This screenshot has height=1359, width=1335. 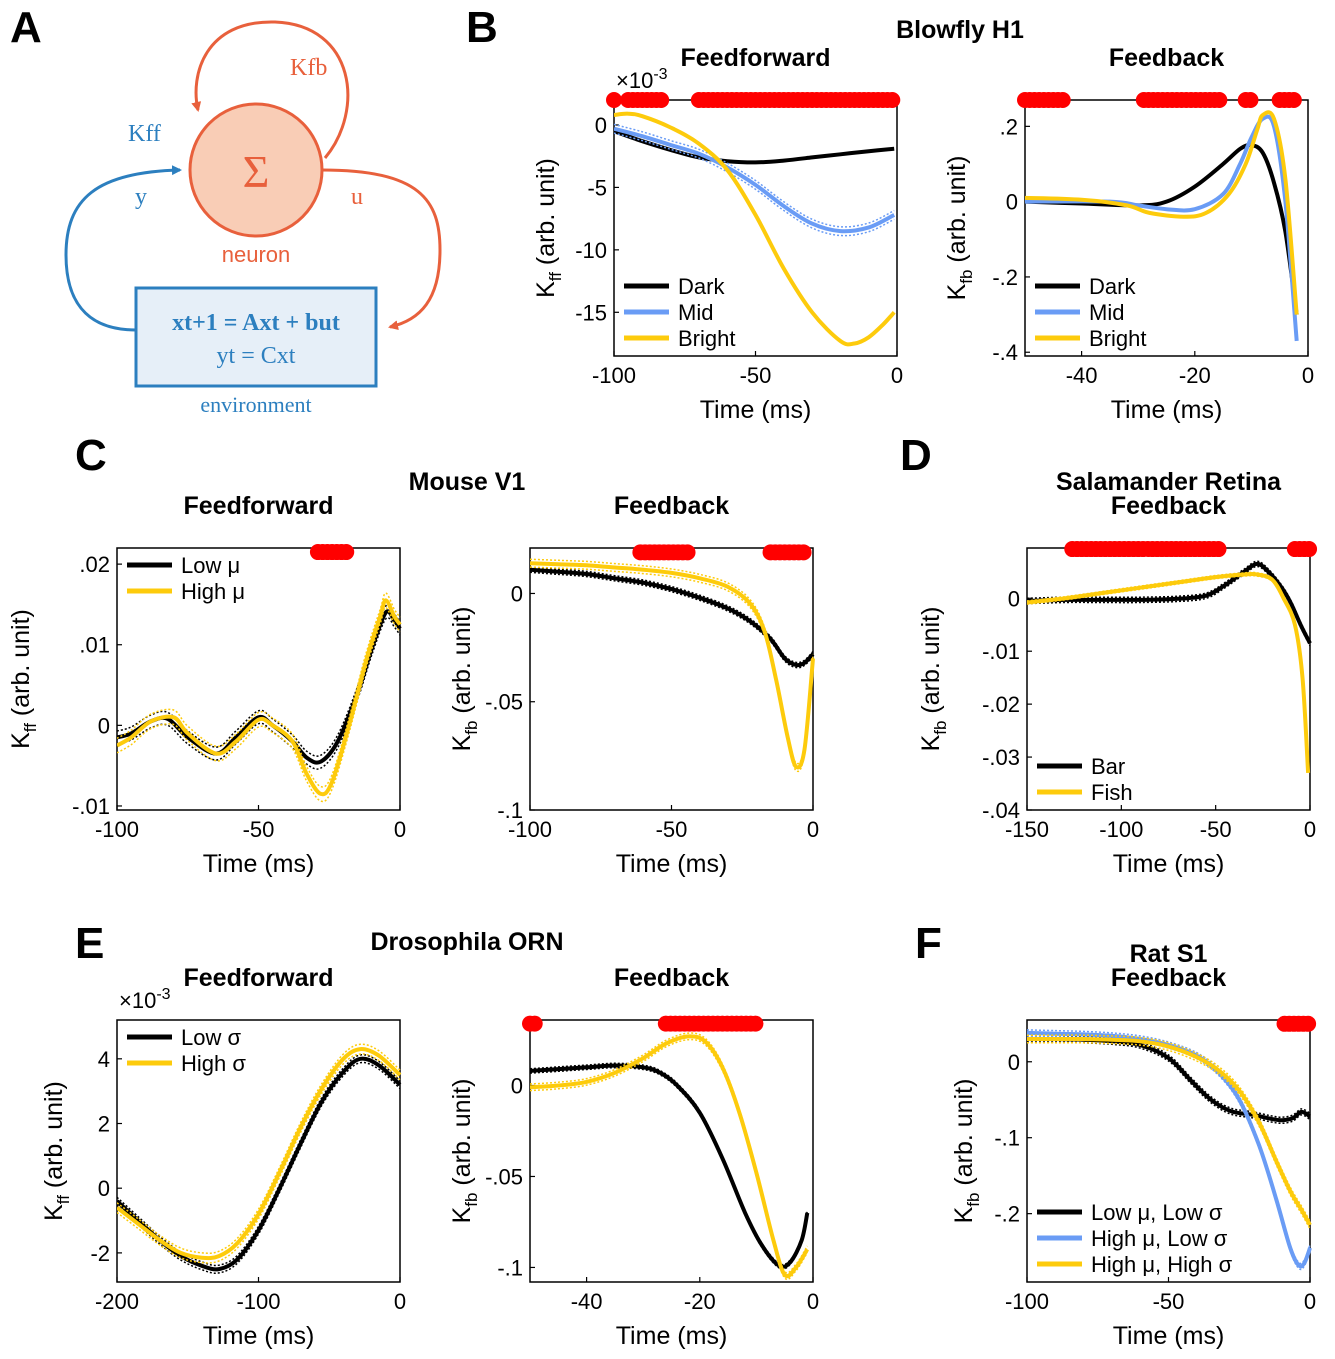 I want to click on y-tick-label: -.02, so click(x=1001, y=704).